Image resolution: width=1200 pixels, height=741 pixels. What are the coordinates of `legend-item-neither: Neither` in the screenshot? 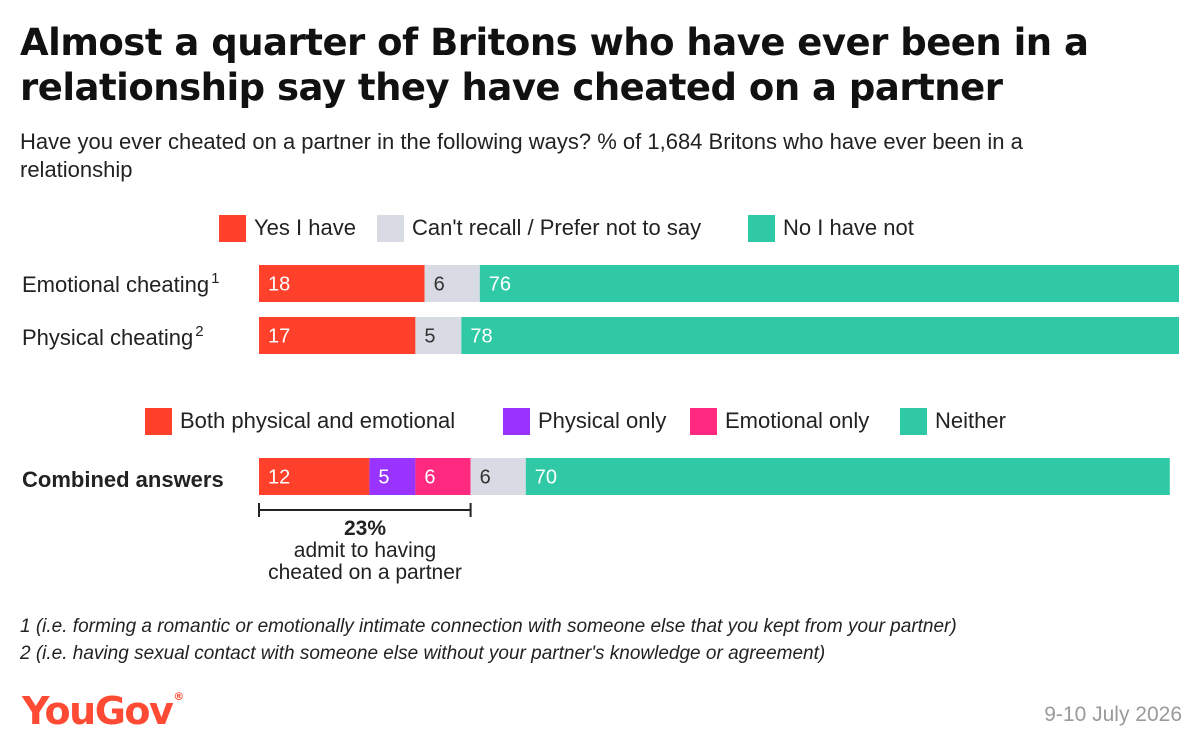 It's located at (953, 421).